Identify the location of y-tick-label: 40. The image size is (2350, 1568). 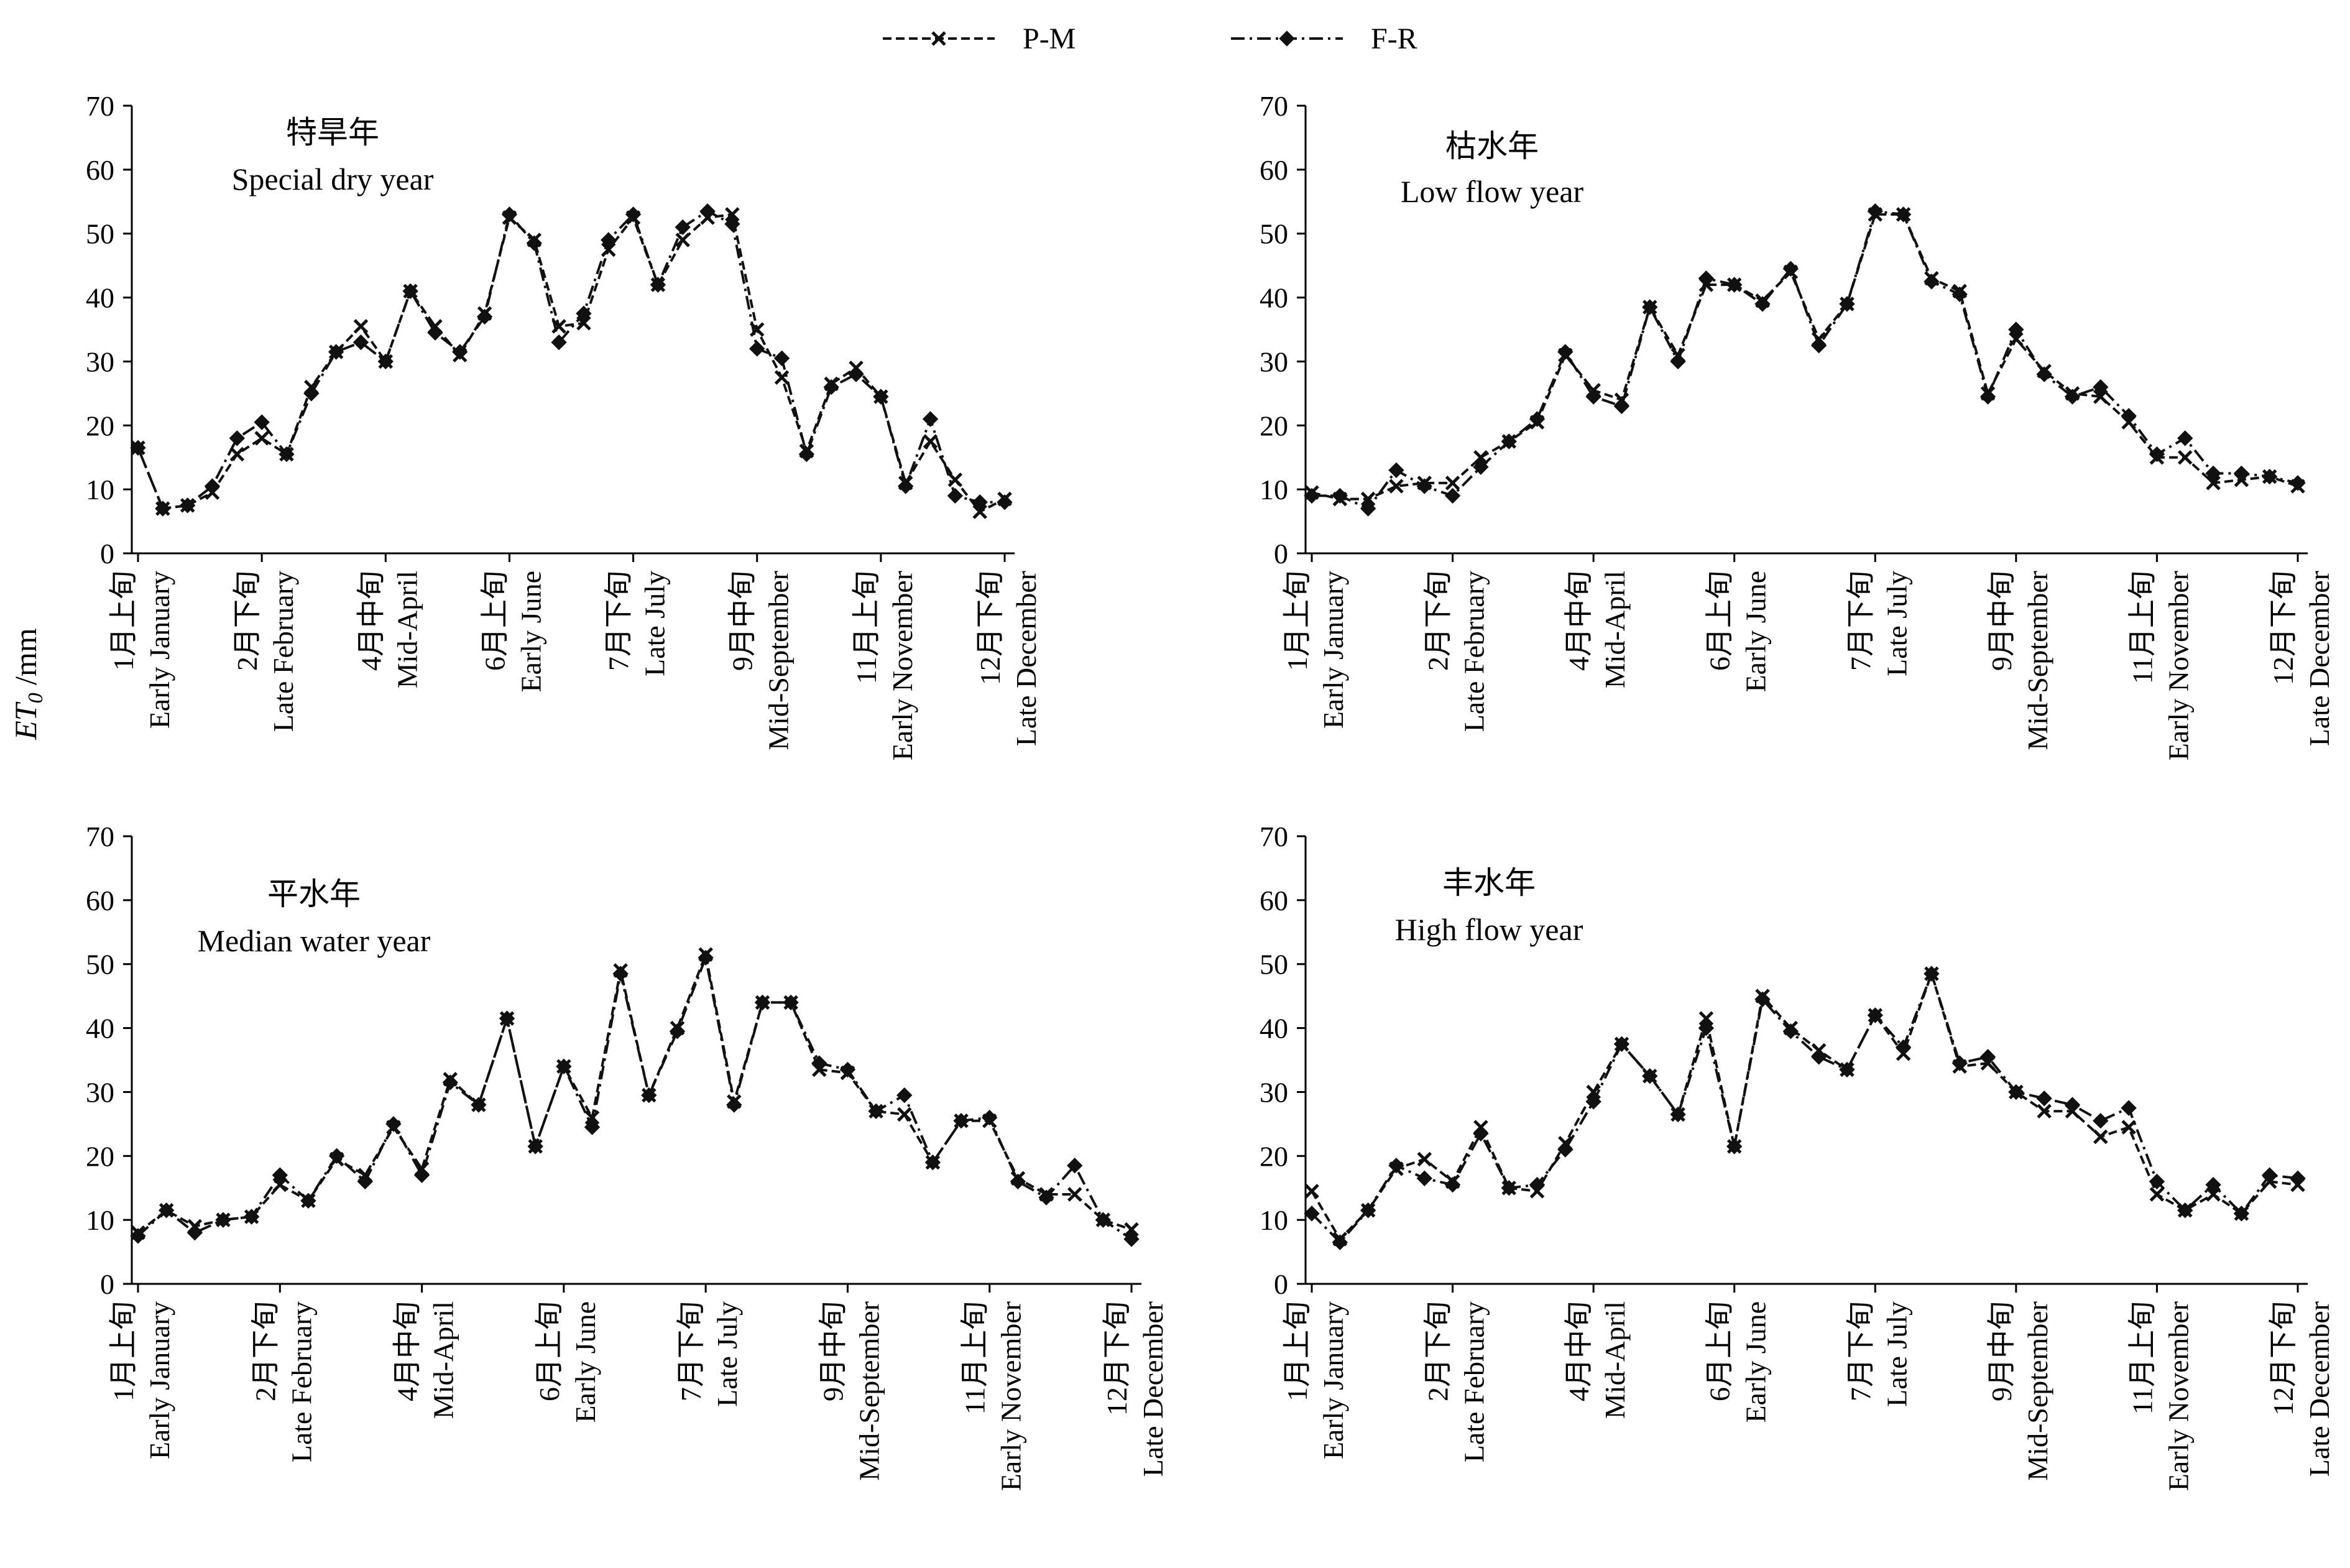
(100, 1029).